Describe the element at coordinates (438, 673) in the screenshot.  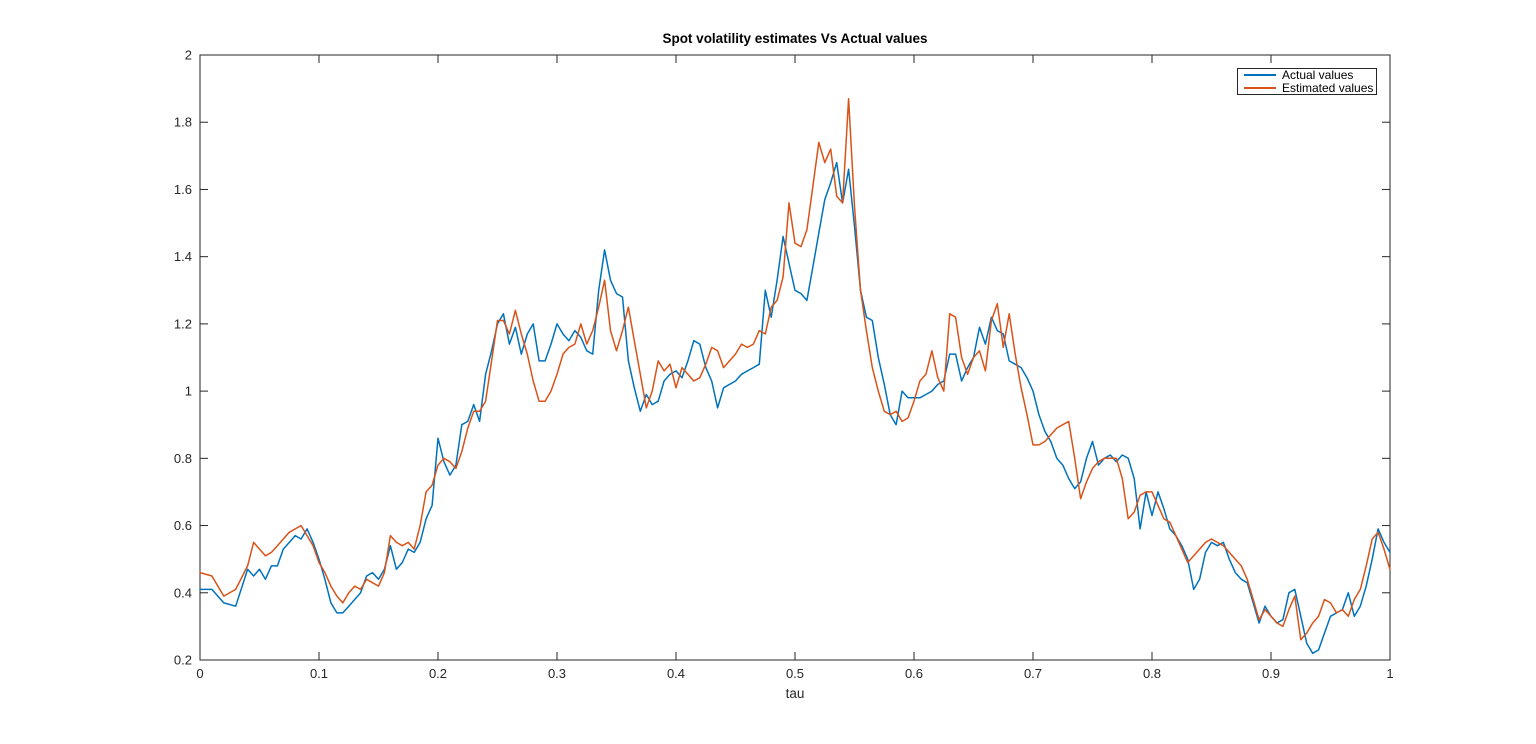
I see `x-tick-label: 0.2` at that location.